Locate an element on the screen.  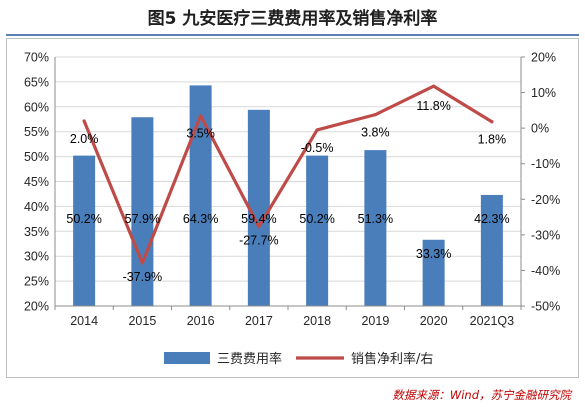
y-left-tick-label: 65% is located at coordinates (36, 82).